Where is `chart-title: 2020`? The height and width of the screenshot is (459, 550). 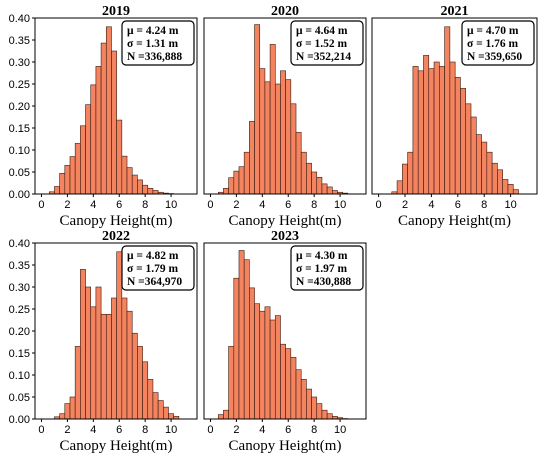
chart-title: 2020 is located at coordinates (285, 11).